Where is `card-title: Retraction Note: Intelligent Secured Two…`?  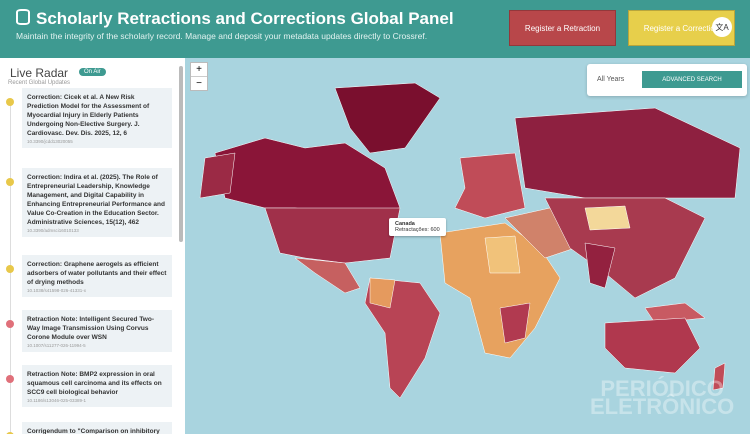 card-title: Retraction Note: Intelligent Secured Two… is located at coordinates (91, 328).